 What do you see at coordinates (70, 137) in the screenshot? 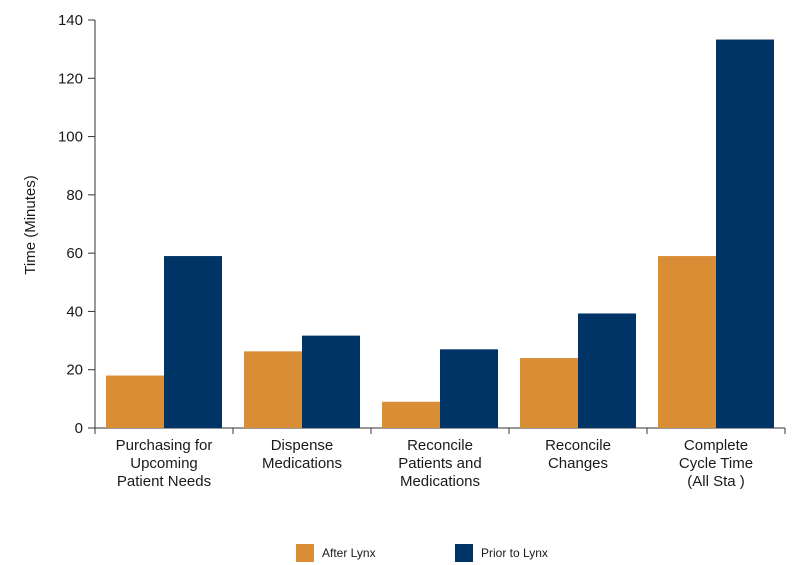
I see `y-tick-label: 100` at bounding box center [70, 137].